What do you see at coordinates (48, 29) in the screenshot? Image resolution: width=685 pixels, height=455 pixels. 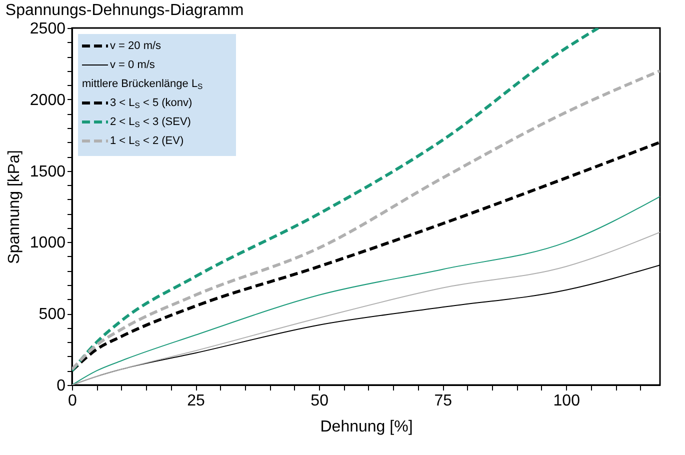 I see `y-tick-label: 2500` at bounding box center [48, 29].